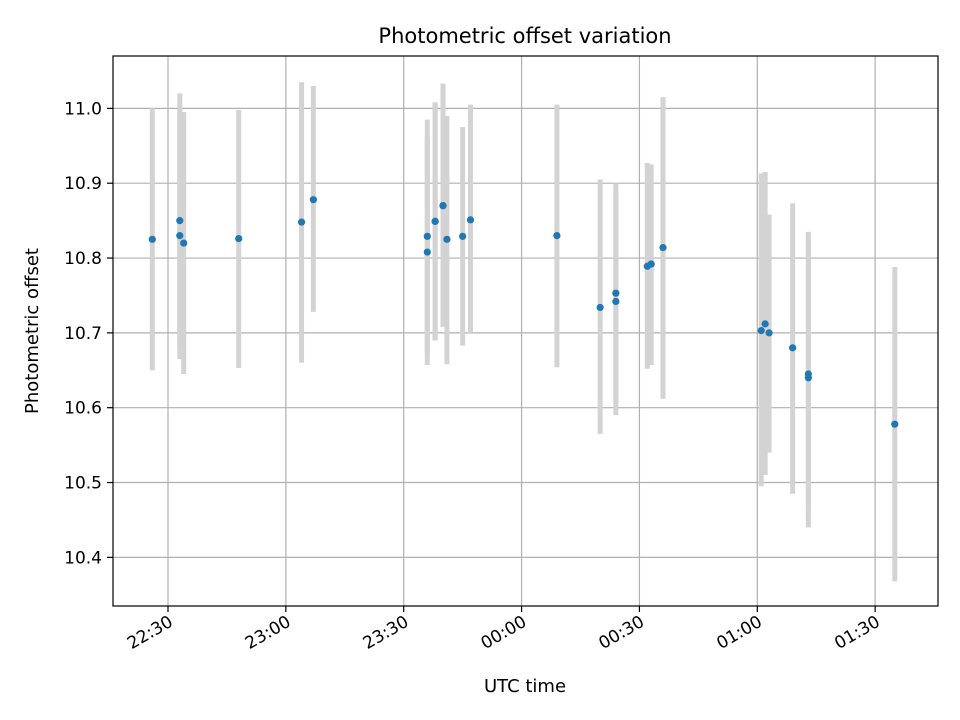 Image resolution: width=960 pixels, height=720 pixels. I want to click on y-tick-label: 11.0, so click(83, 109).